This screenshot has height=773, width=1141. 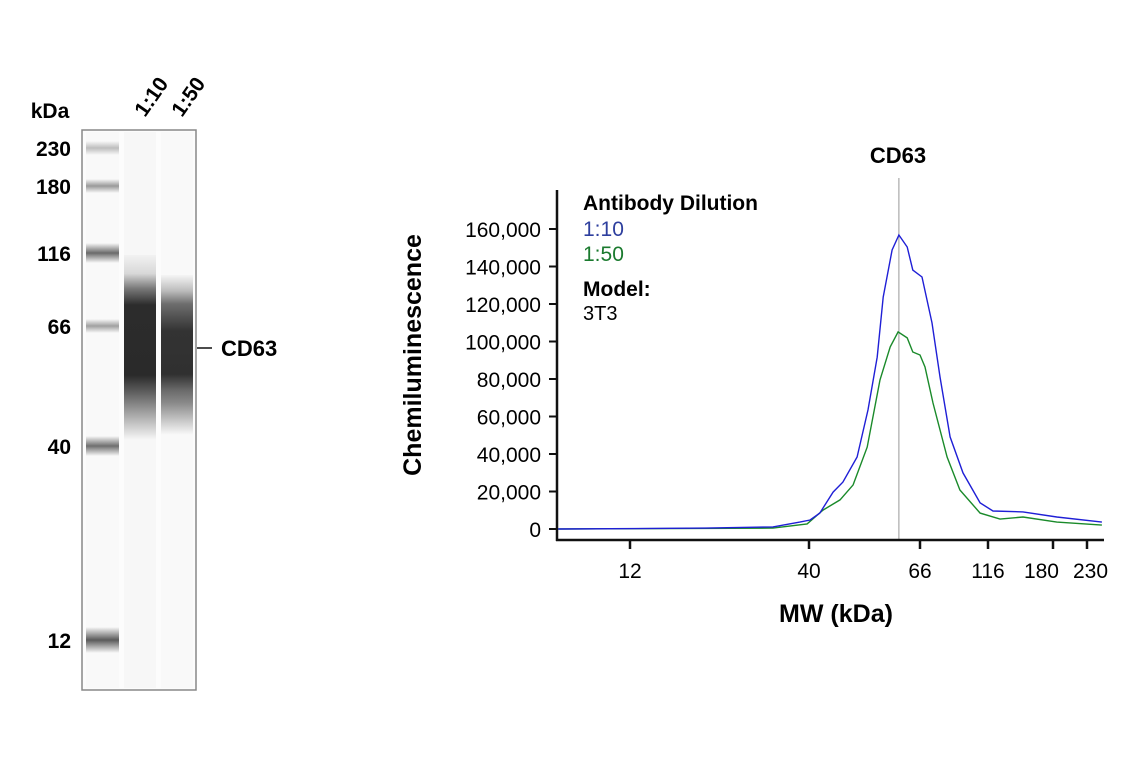 I want to click on y-tick-label: 20,000, so click(x=509, y=493).